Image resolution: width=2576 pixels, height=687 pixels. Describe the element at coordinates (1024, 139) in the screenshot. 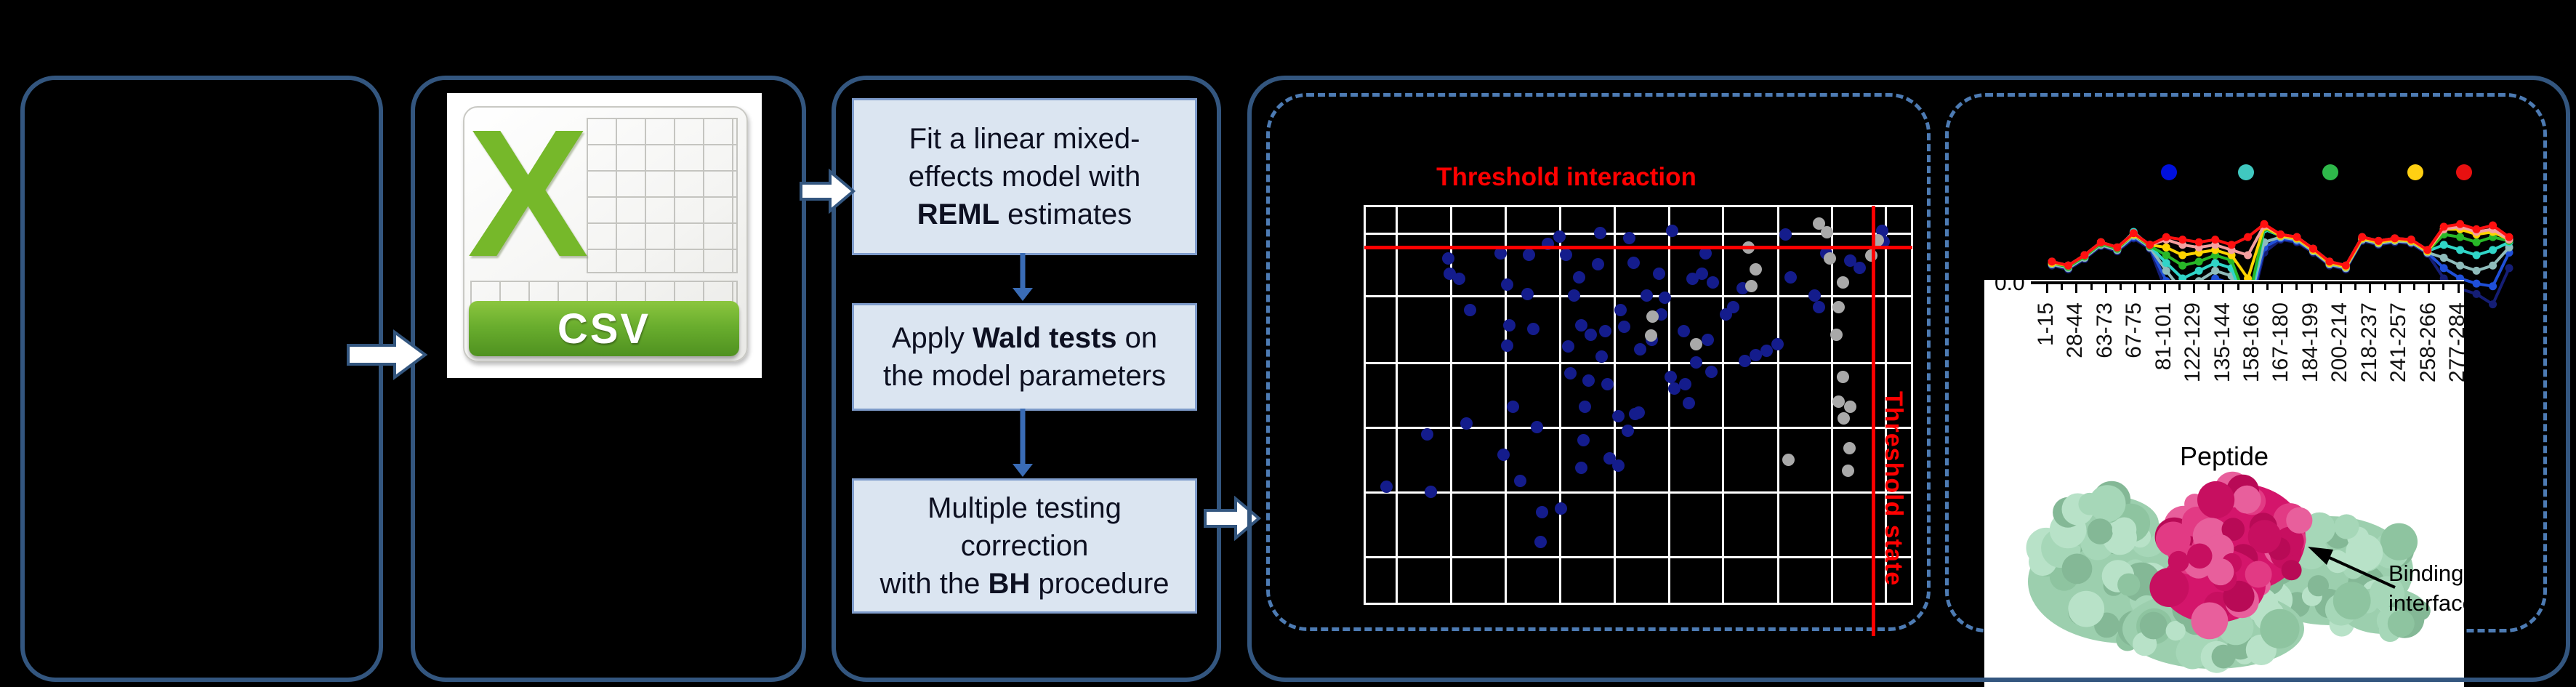

I see `step-text-line: Fit a linear mixed-` at that location.